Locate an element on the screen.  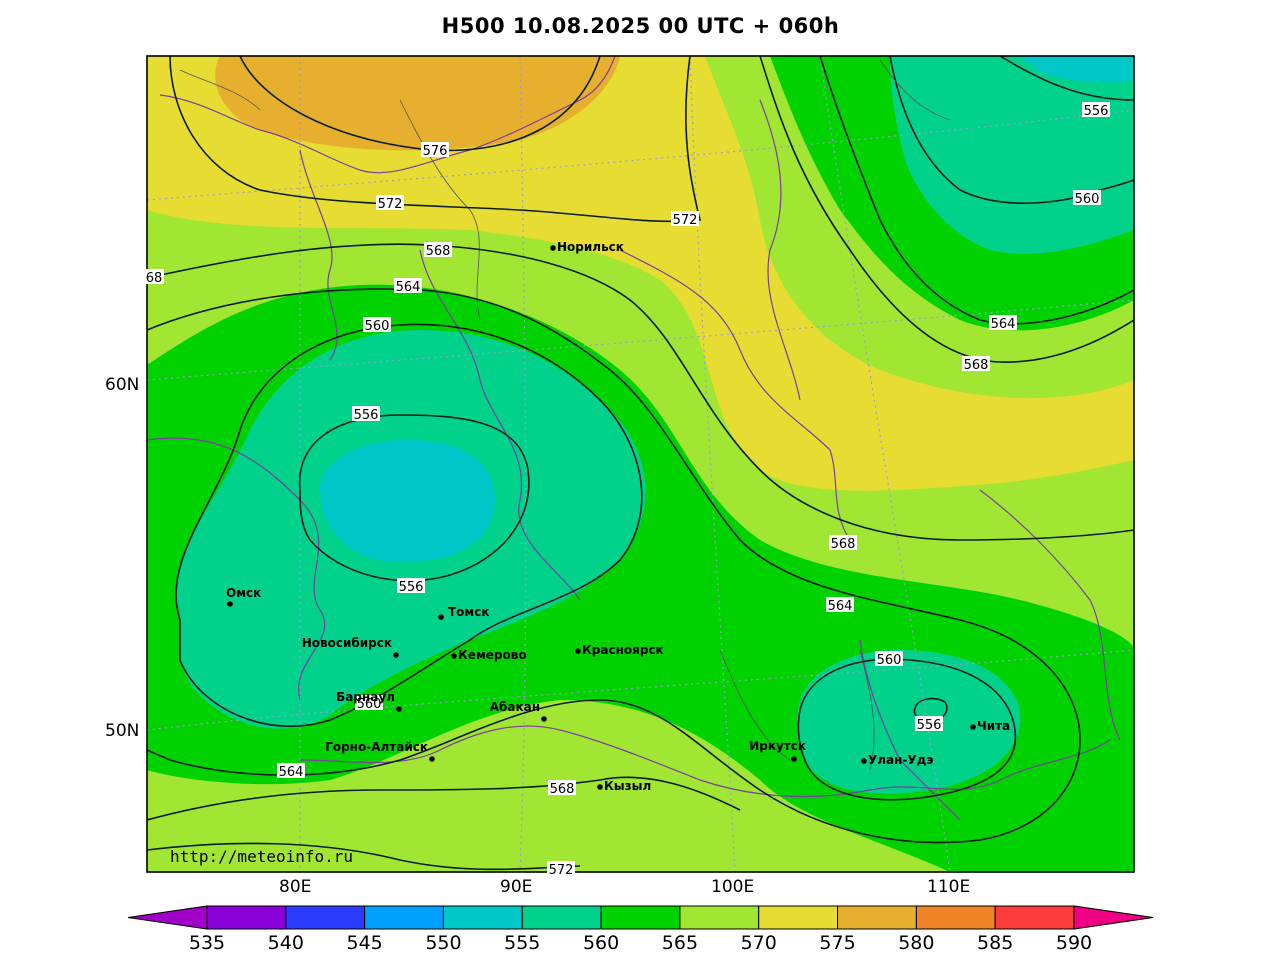
band-555-560-east is located at coordinates (908, 722).